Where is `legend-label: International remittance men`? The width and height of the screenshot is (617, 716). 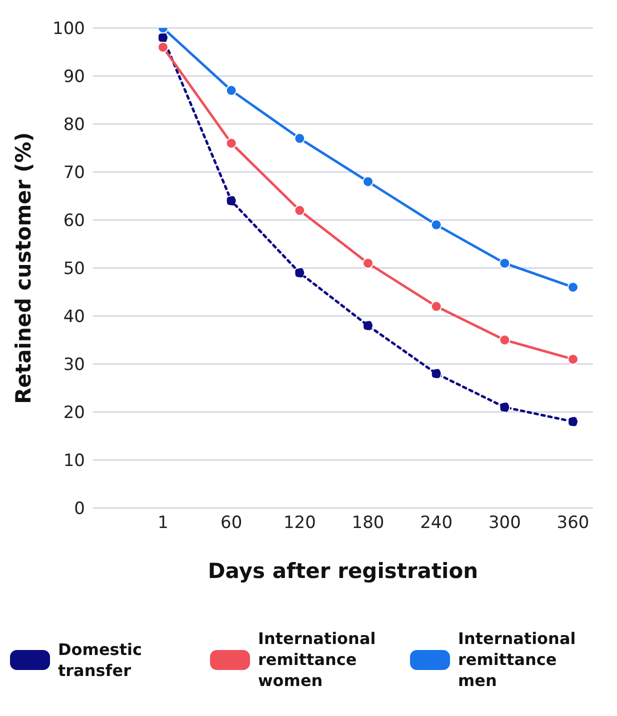 legend-label: International remittance men is located at coordinates (517, 659).